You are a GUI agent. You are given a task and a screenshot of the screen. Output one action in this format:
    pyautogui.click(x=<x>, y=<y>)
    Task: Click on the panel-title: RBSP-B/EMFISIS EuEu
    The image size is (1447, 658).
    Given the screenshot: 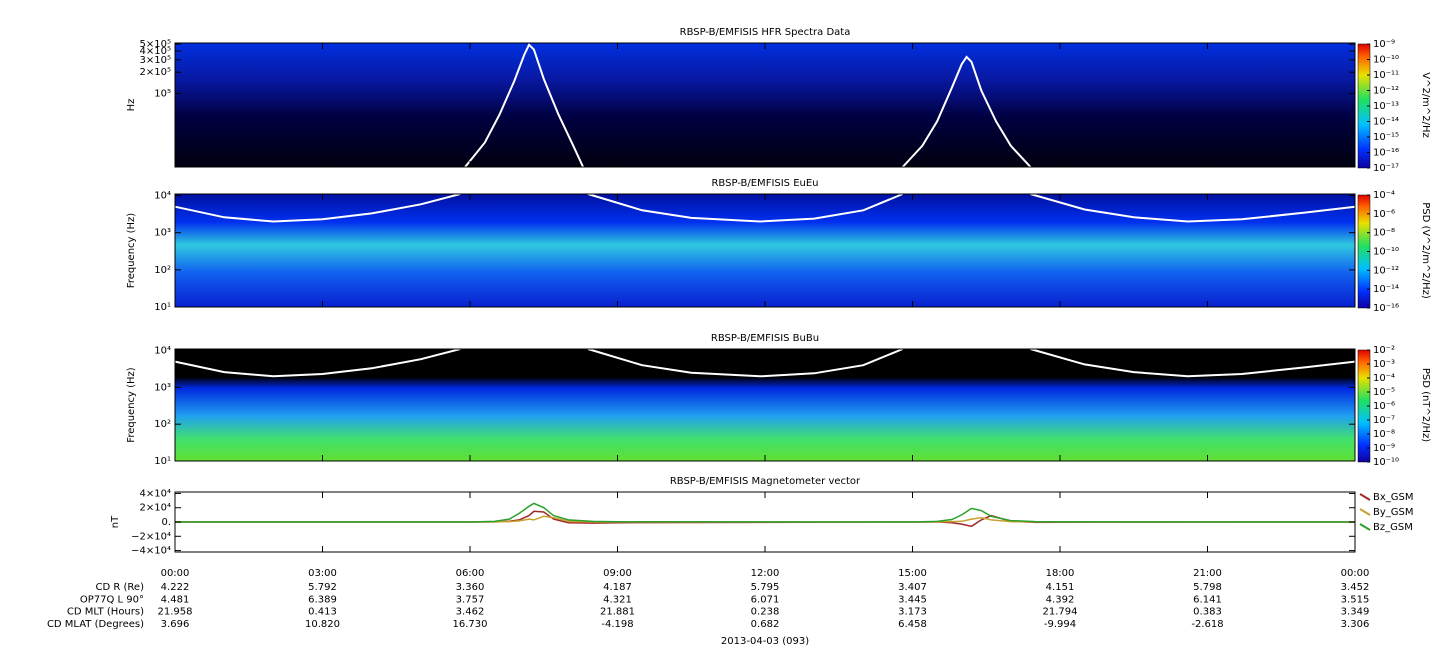 What is the action you would take?
    pyautogui.click(x=764, y=183)
    